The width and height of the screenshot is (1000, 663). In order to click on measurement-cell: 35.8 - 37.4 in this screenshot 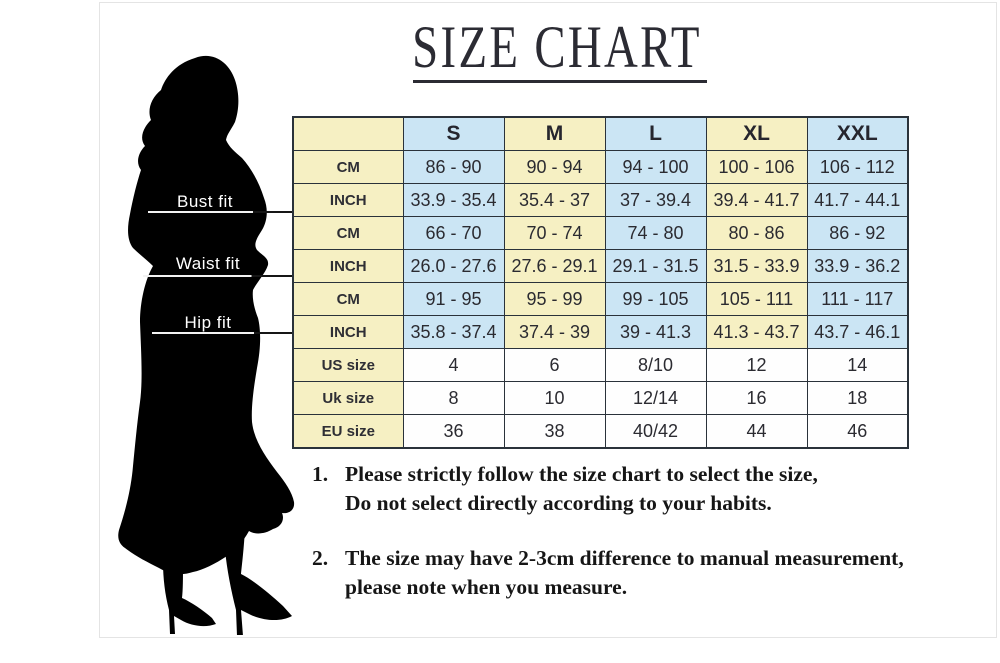, I will do `click(453, 332)`.